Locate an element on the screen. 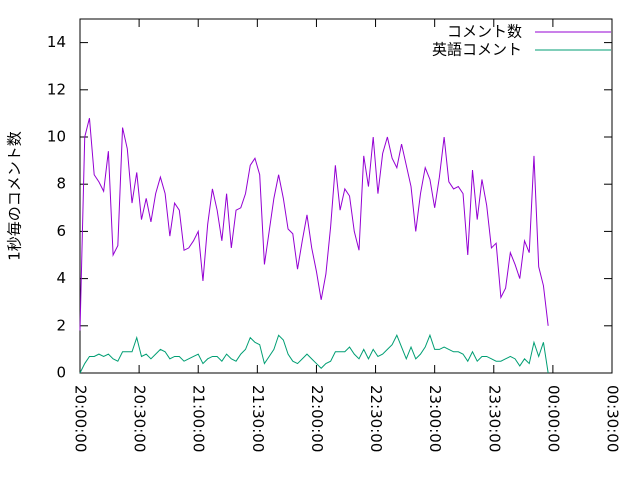  x-tick-label: 20:30:00 is located at coordinates (140, 418).